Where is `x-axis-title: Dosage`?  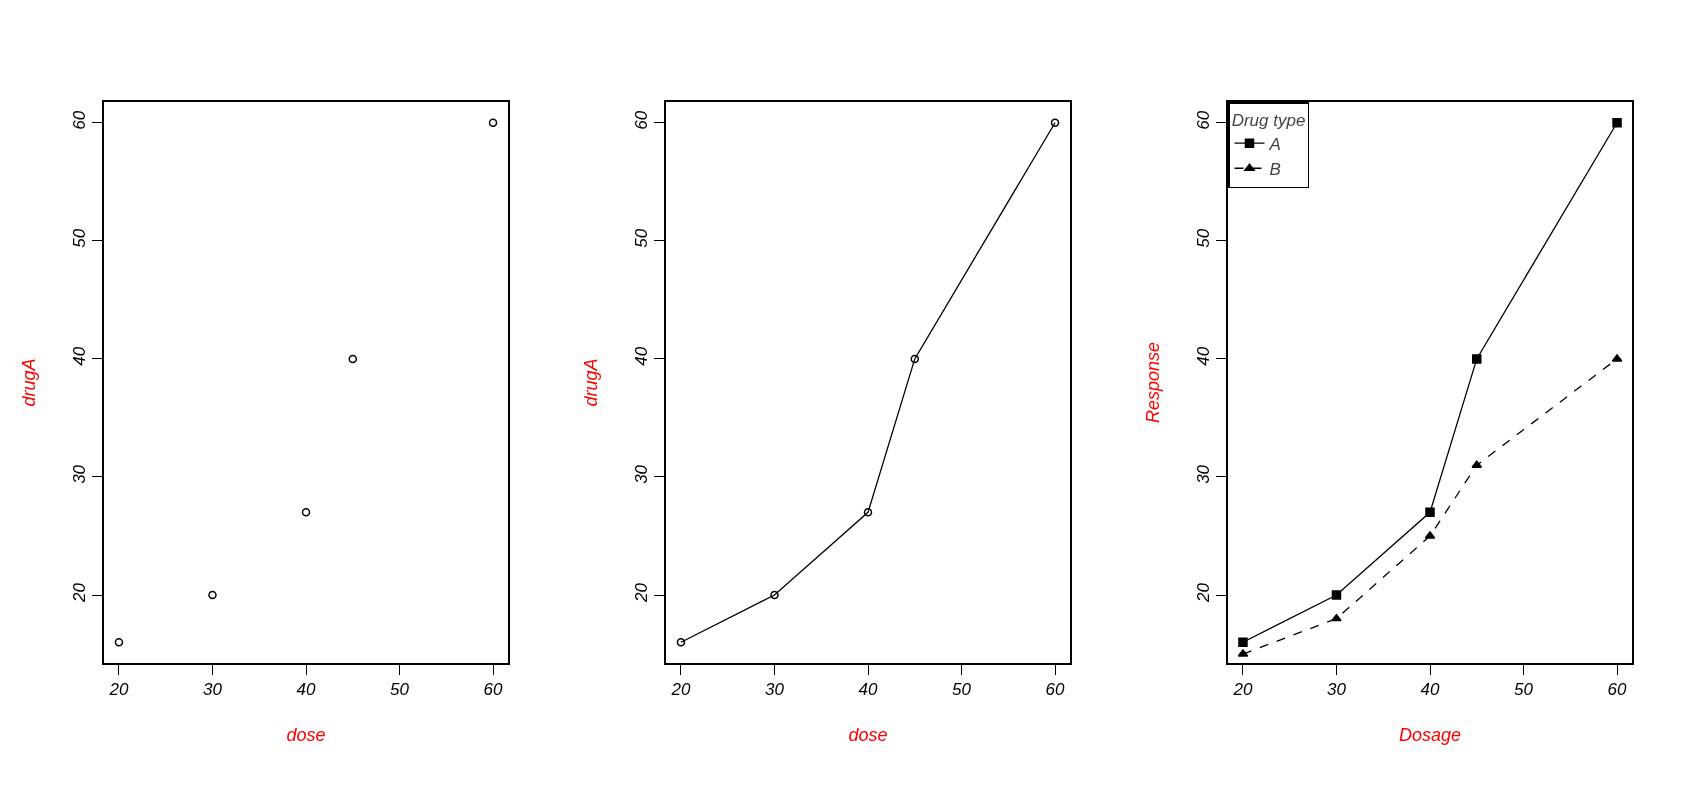 x-axis-title: Dosage is located at coordinates (1430, 734).